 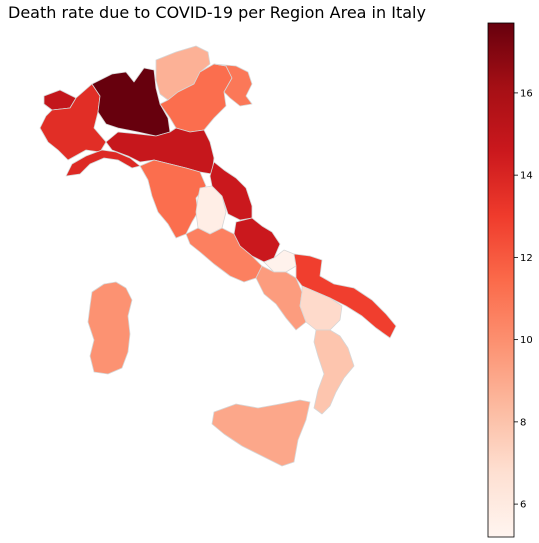 What do you see at coordinates (261, 433) in the screenshot?
I see `region-sicilia` at bounding box center [261, 433].